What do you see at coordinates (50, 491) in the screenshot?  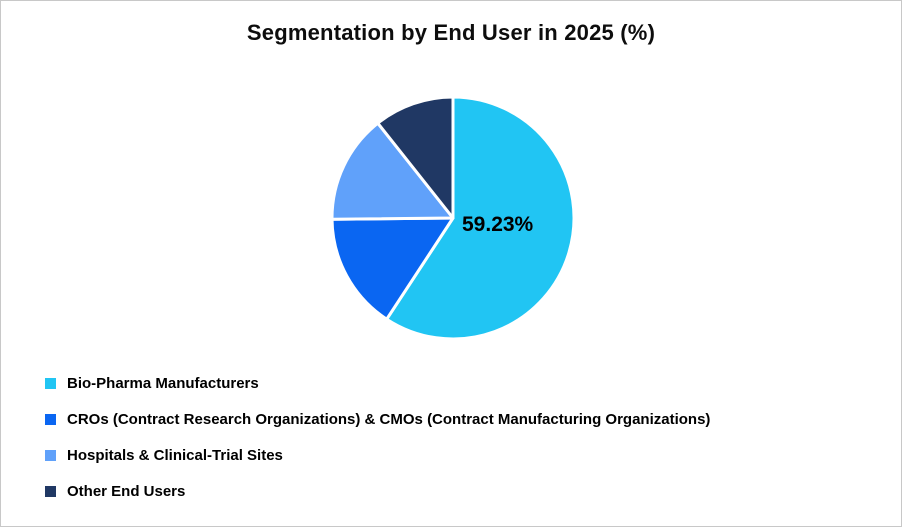 I see `legend-swatch-other` at bounding box center [50, 491].